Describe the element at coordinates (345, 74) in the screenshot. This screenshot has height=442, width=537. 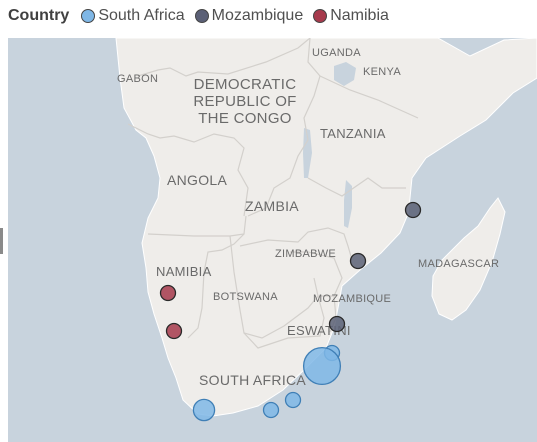
I see `lake-victoria` at that location.